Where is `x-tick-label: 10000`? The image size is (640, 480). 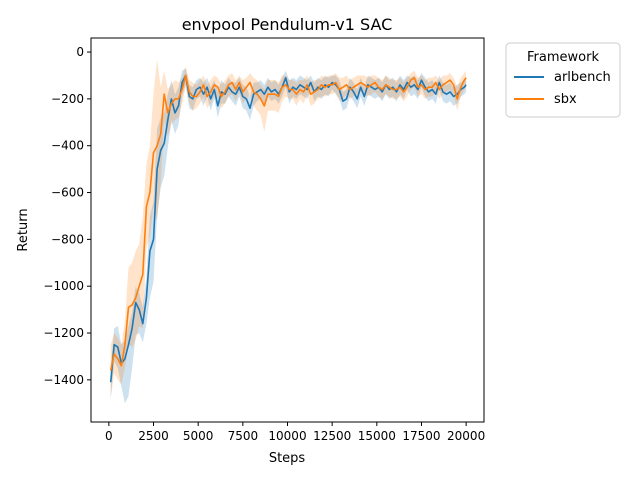 x-tick-label: 10000 is located at coordinates (287, 436).